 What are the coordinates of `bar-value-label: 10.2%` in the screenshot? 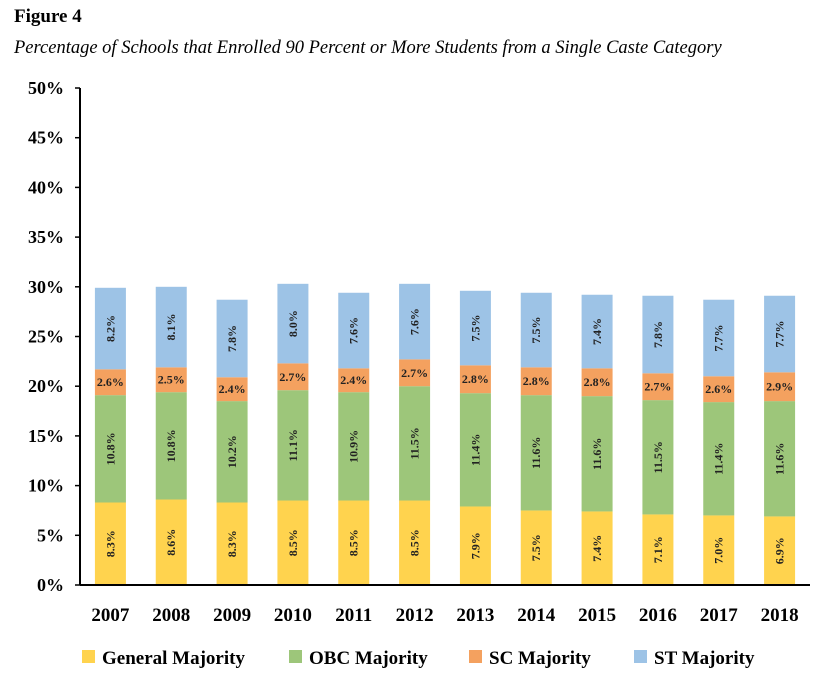 It's located at (232, 451).